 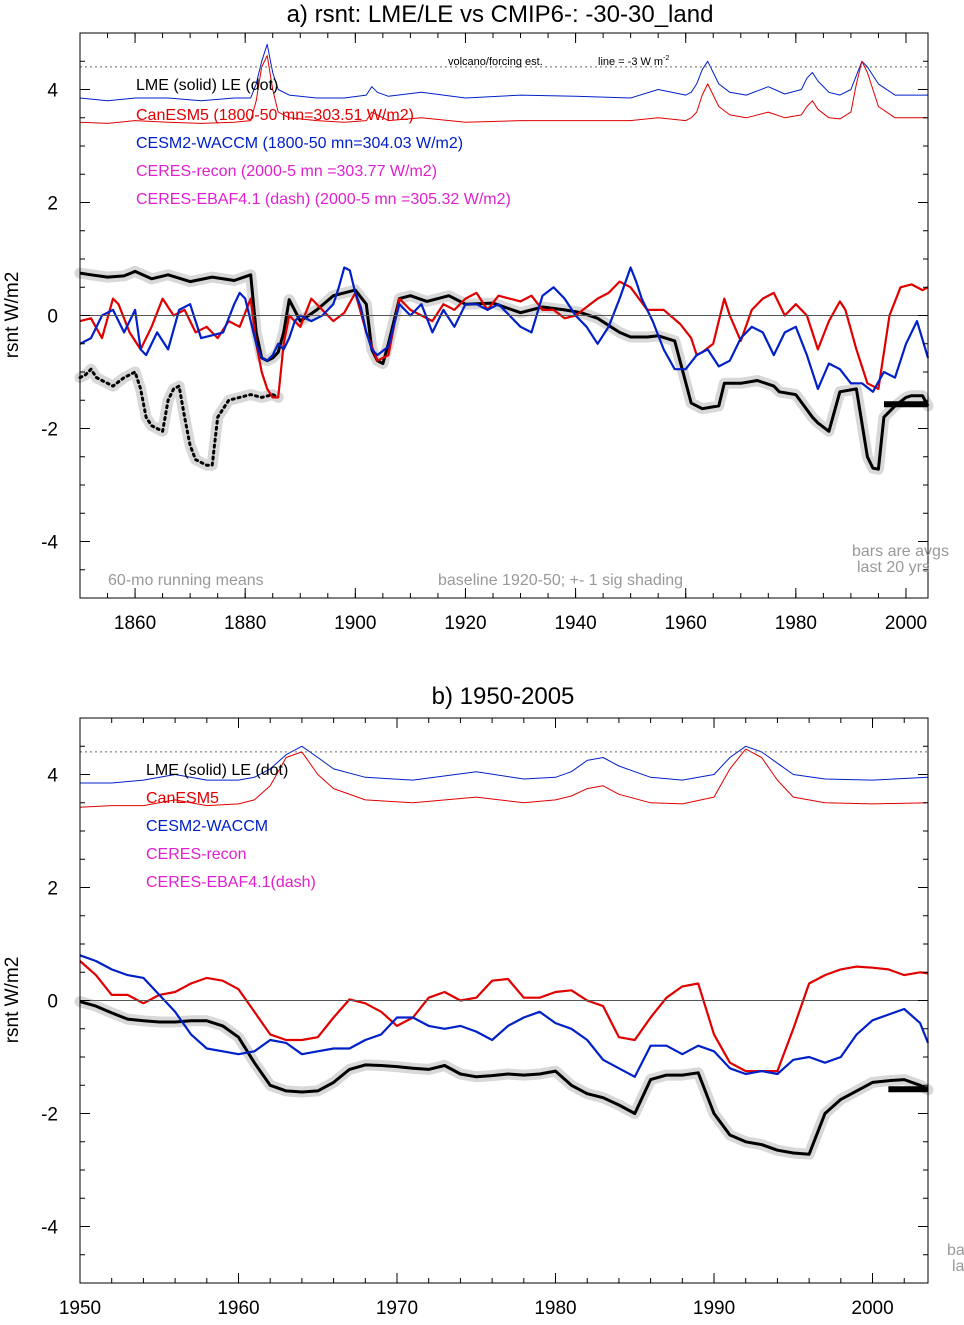 What do you see at coordinates (900, 551) in the screenshot?
I see `bars-note-1: bars are avgs` at bounding box center [900, 551].